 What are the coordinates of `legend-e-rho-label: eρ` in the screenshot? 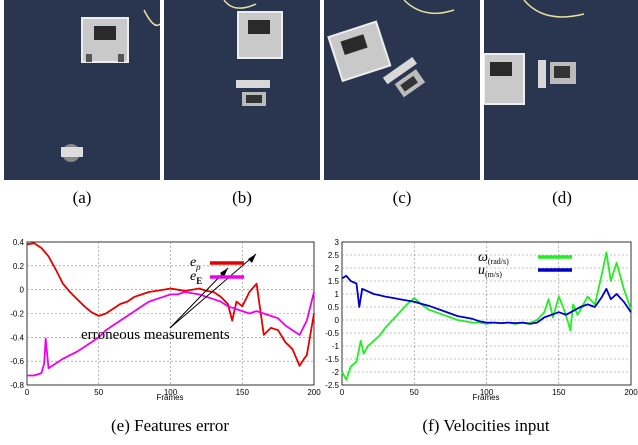 It's located at (195, 263).